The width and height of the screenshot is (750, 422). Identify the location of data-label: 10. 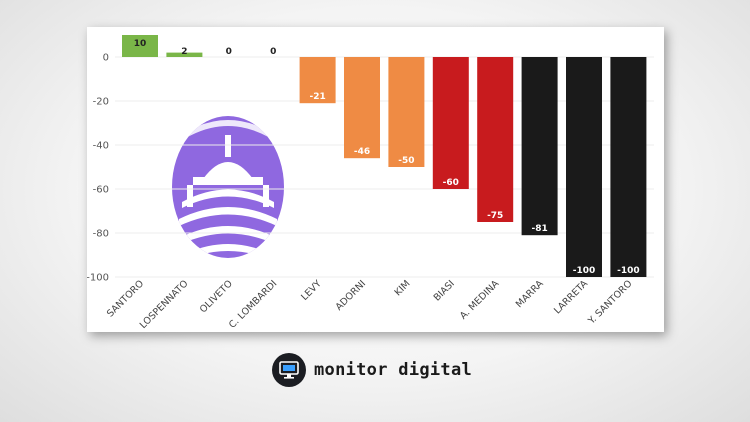
(140, 44).